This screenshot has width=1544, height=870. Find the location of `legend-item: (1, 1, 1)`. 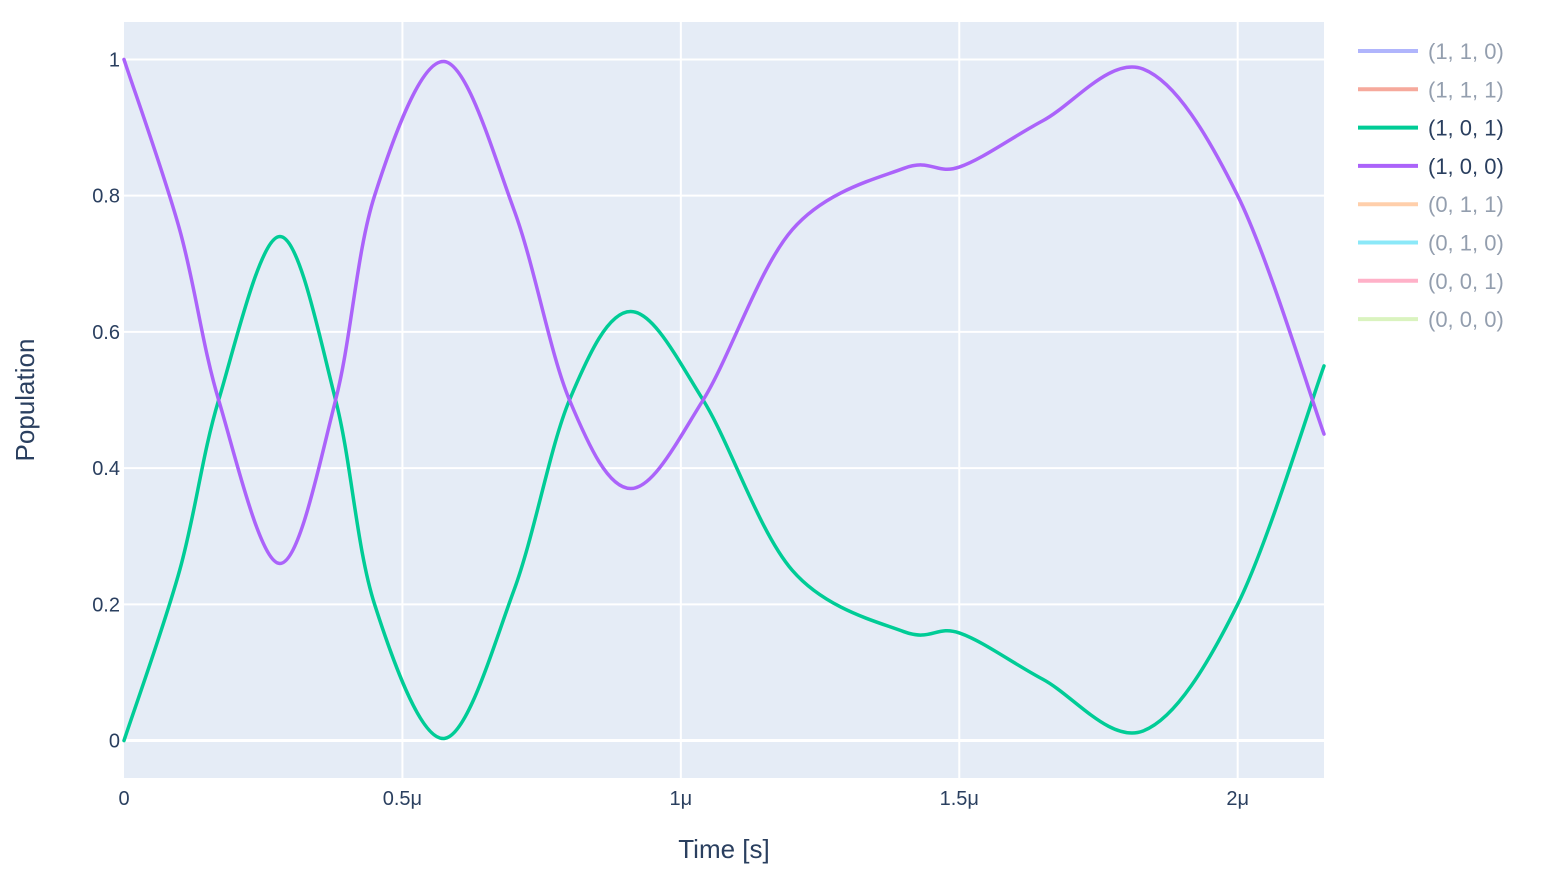

legend-item: (1, 1, 1) is located at coordinates (1431, 89).